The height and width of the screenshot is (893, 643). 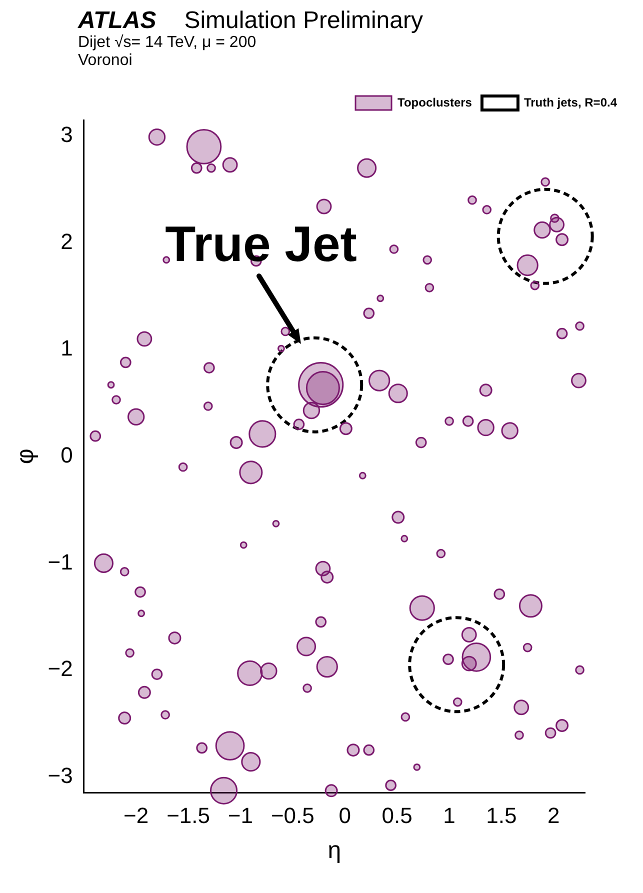 I want to click on x-tick-label: −1, so click(x=241, y=815).